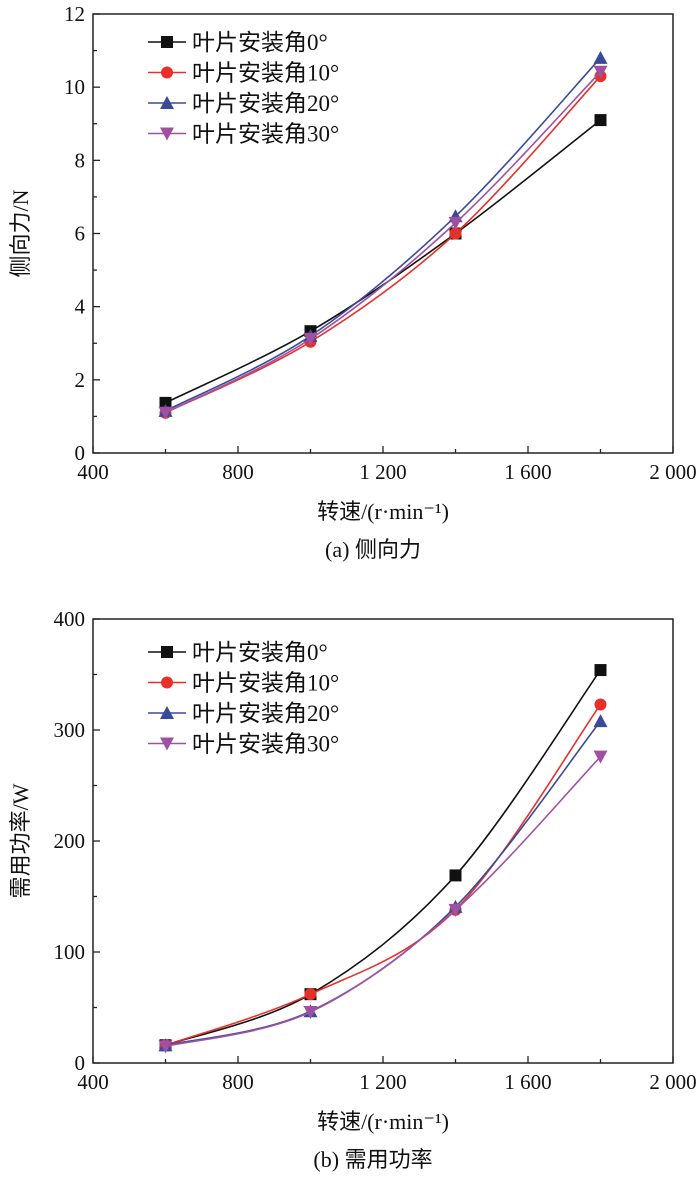 The image size is (700, 1178). What do you see at coordinates (20, 840) in the screenshot?
I see `y-axis-label: 需用功率/W` at bounding box center [20, 840].